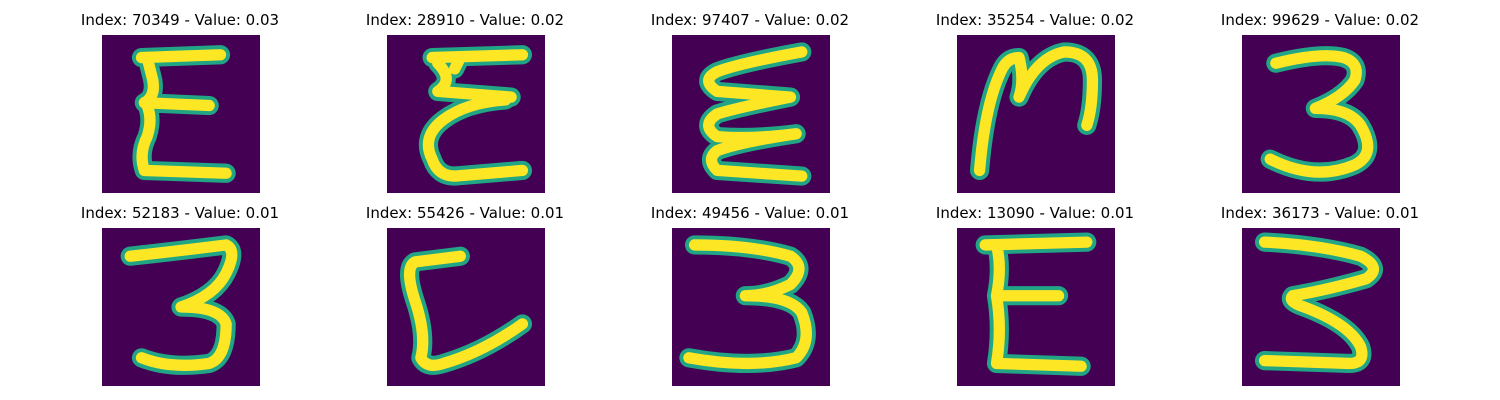  I want to click on panel-title: Index: 28910 - Value: 0.02, so click(465, 20).